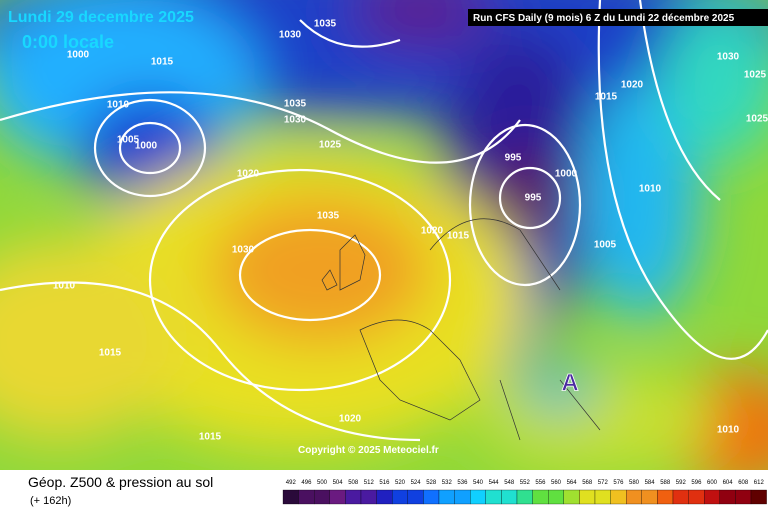 This screenshot has width=768, height=512. I want to click on scale-label: 596, so click(696, 483).